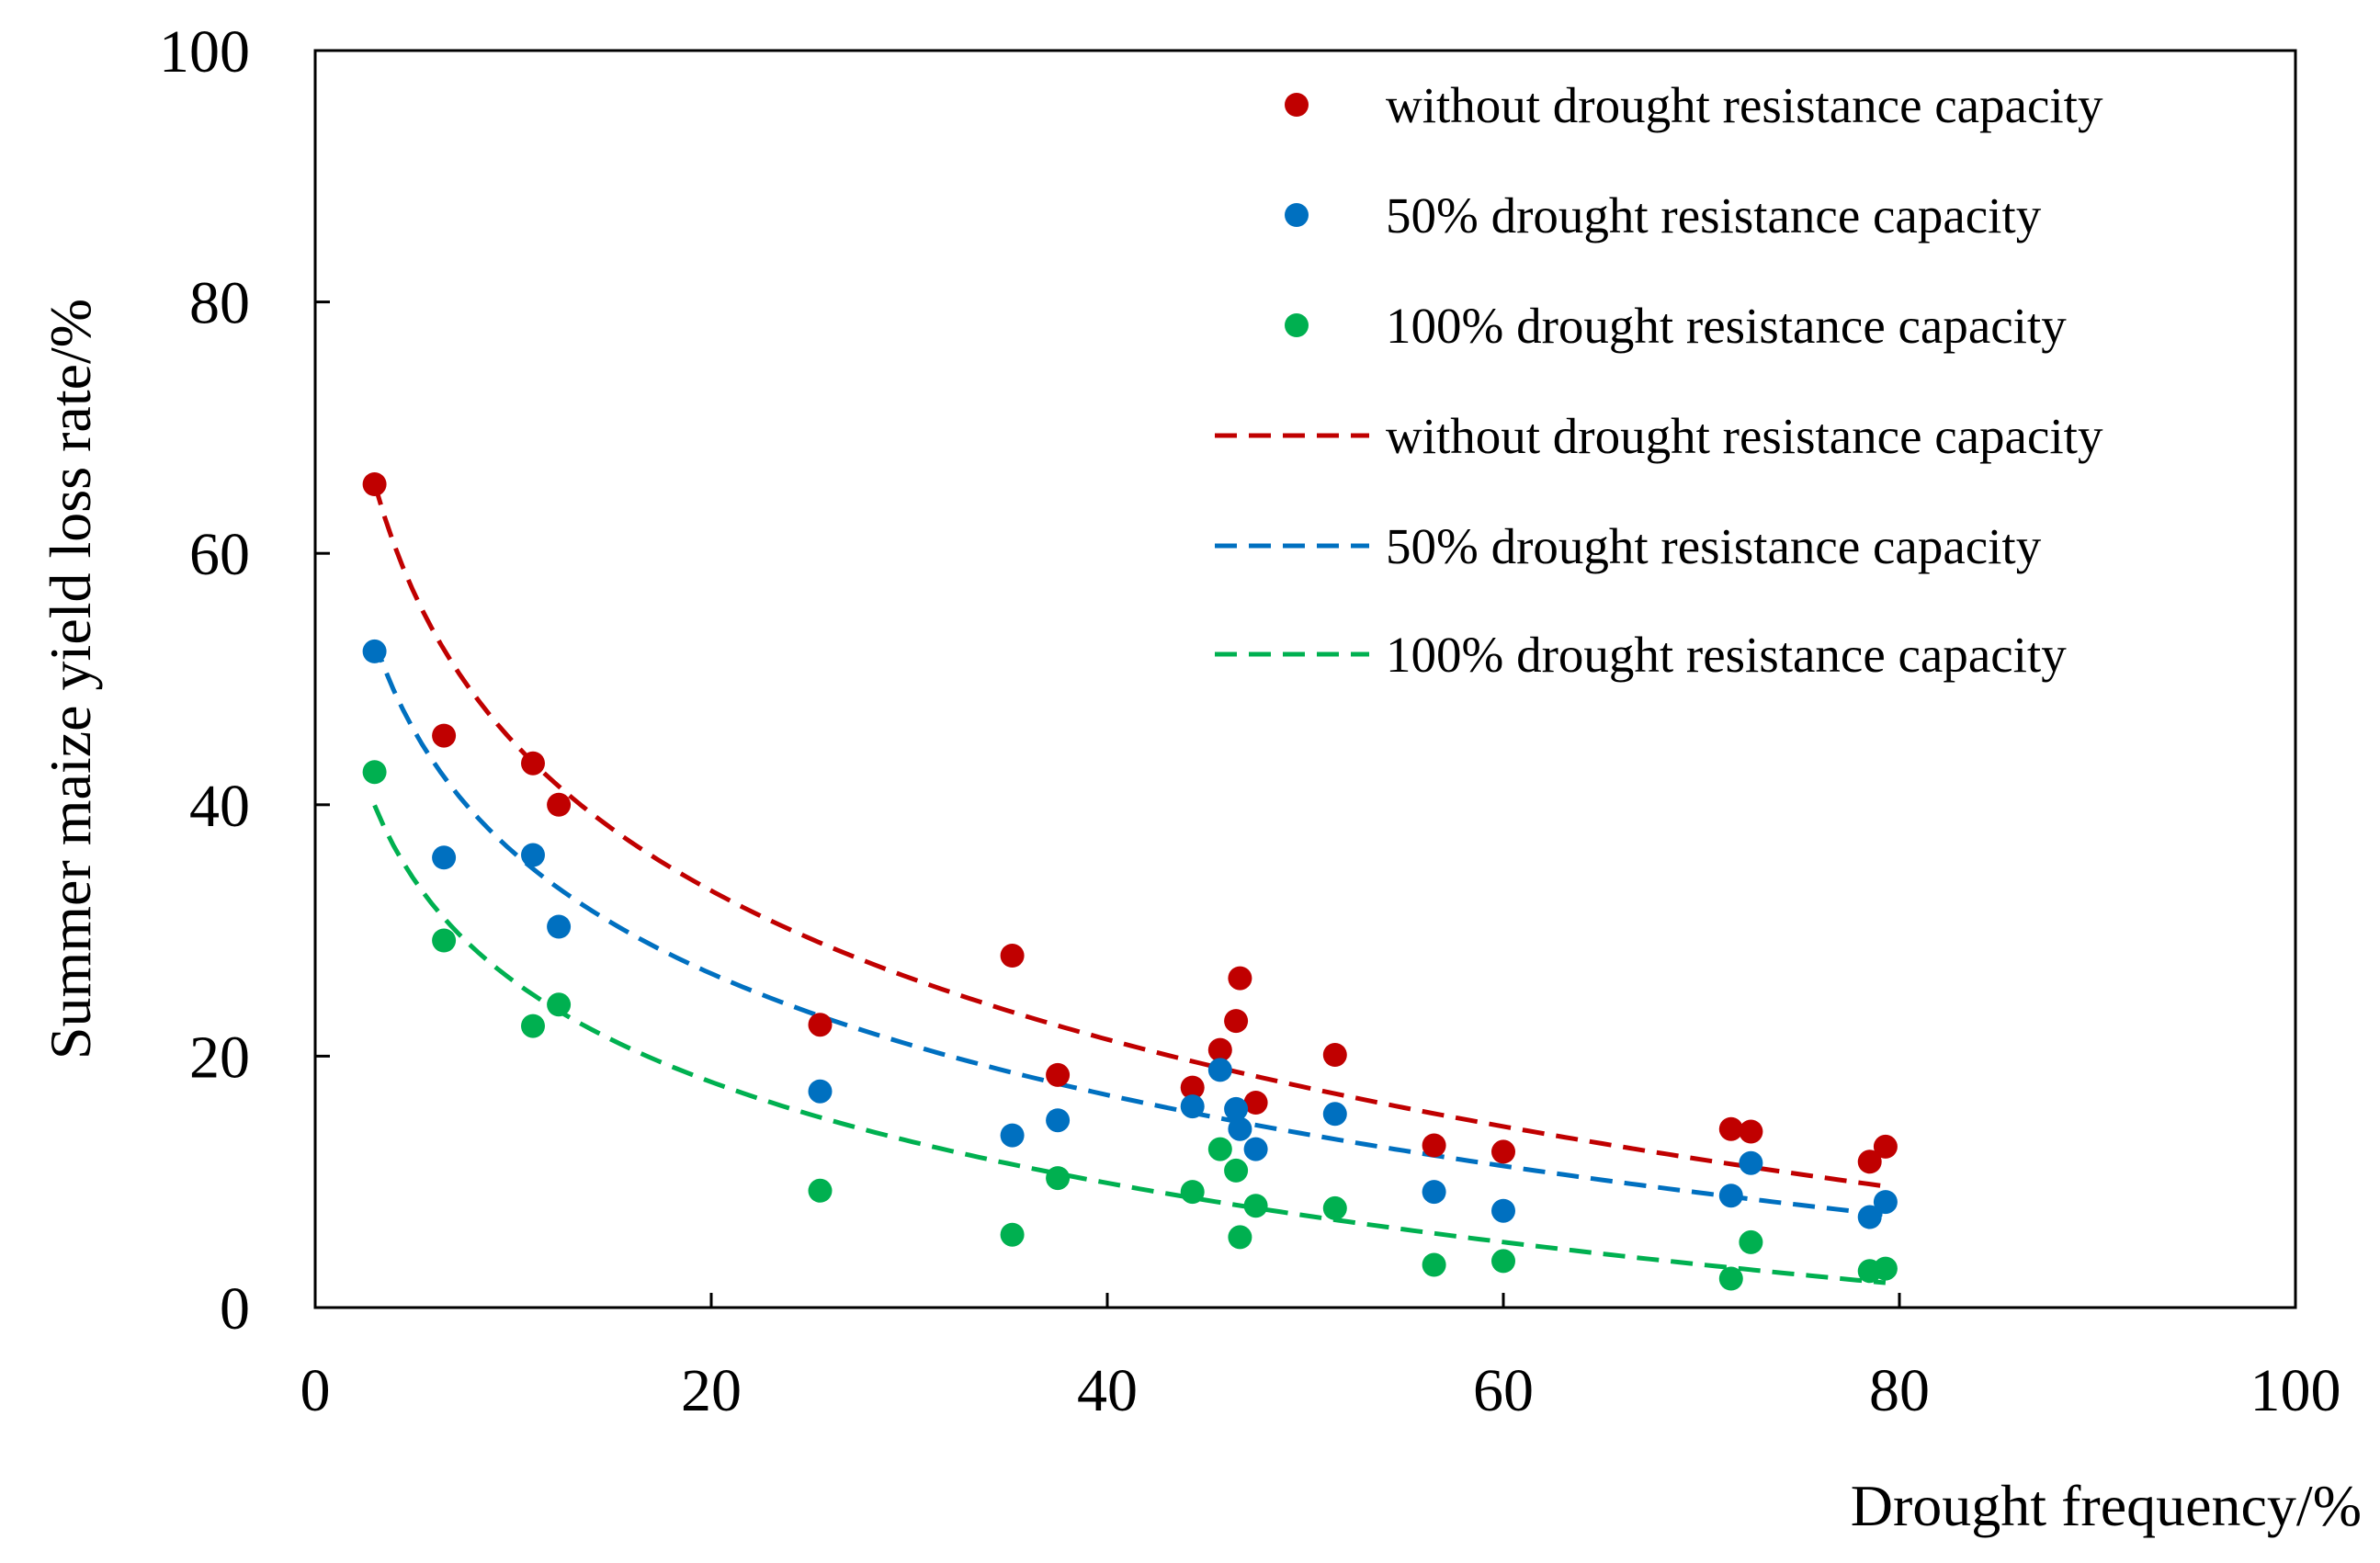  I want to click on x-tick-label: 40, so click(1107, 1390).